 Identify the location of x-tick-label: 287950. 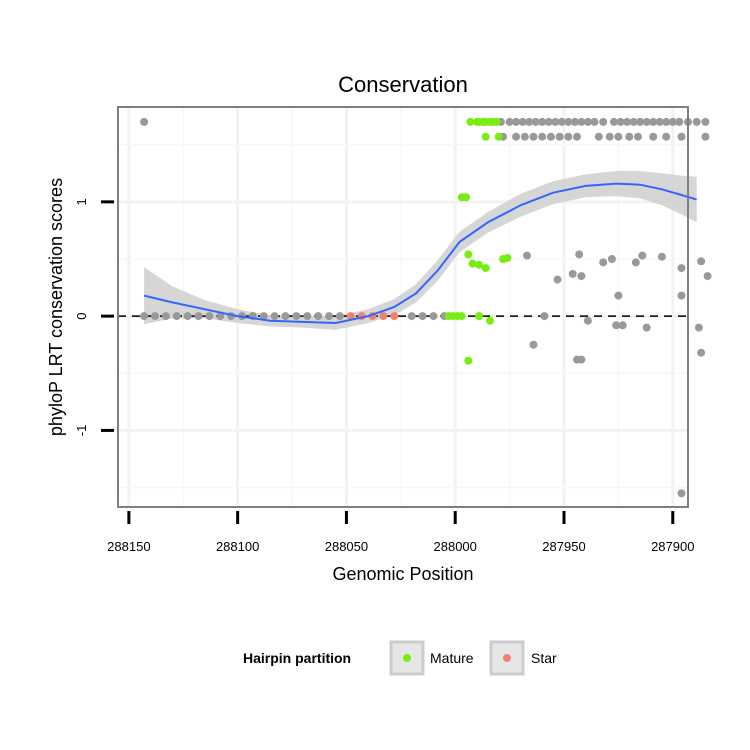
(563, 546).